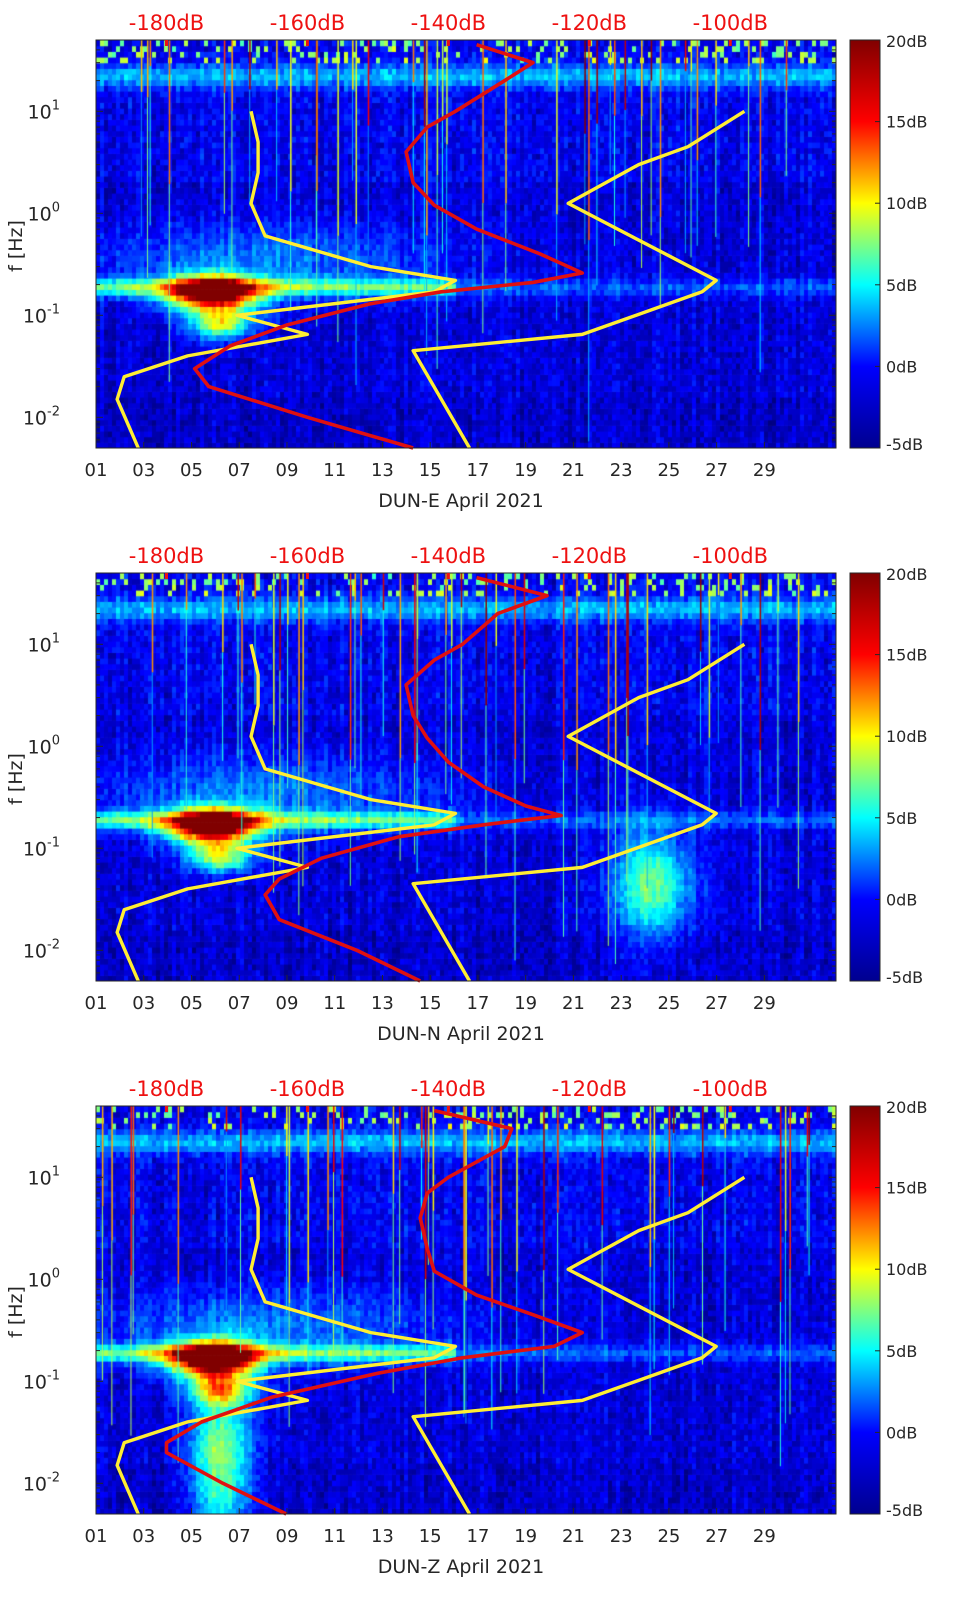  Describe the element at coordinates (461, 1567) in the screenshot. I see `x-axis-label: DUN-Z April 2021` at that location.